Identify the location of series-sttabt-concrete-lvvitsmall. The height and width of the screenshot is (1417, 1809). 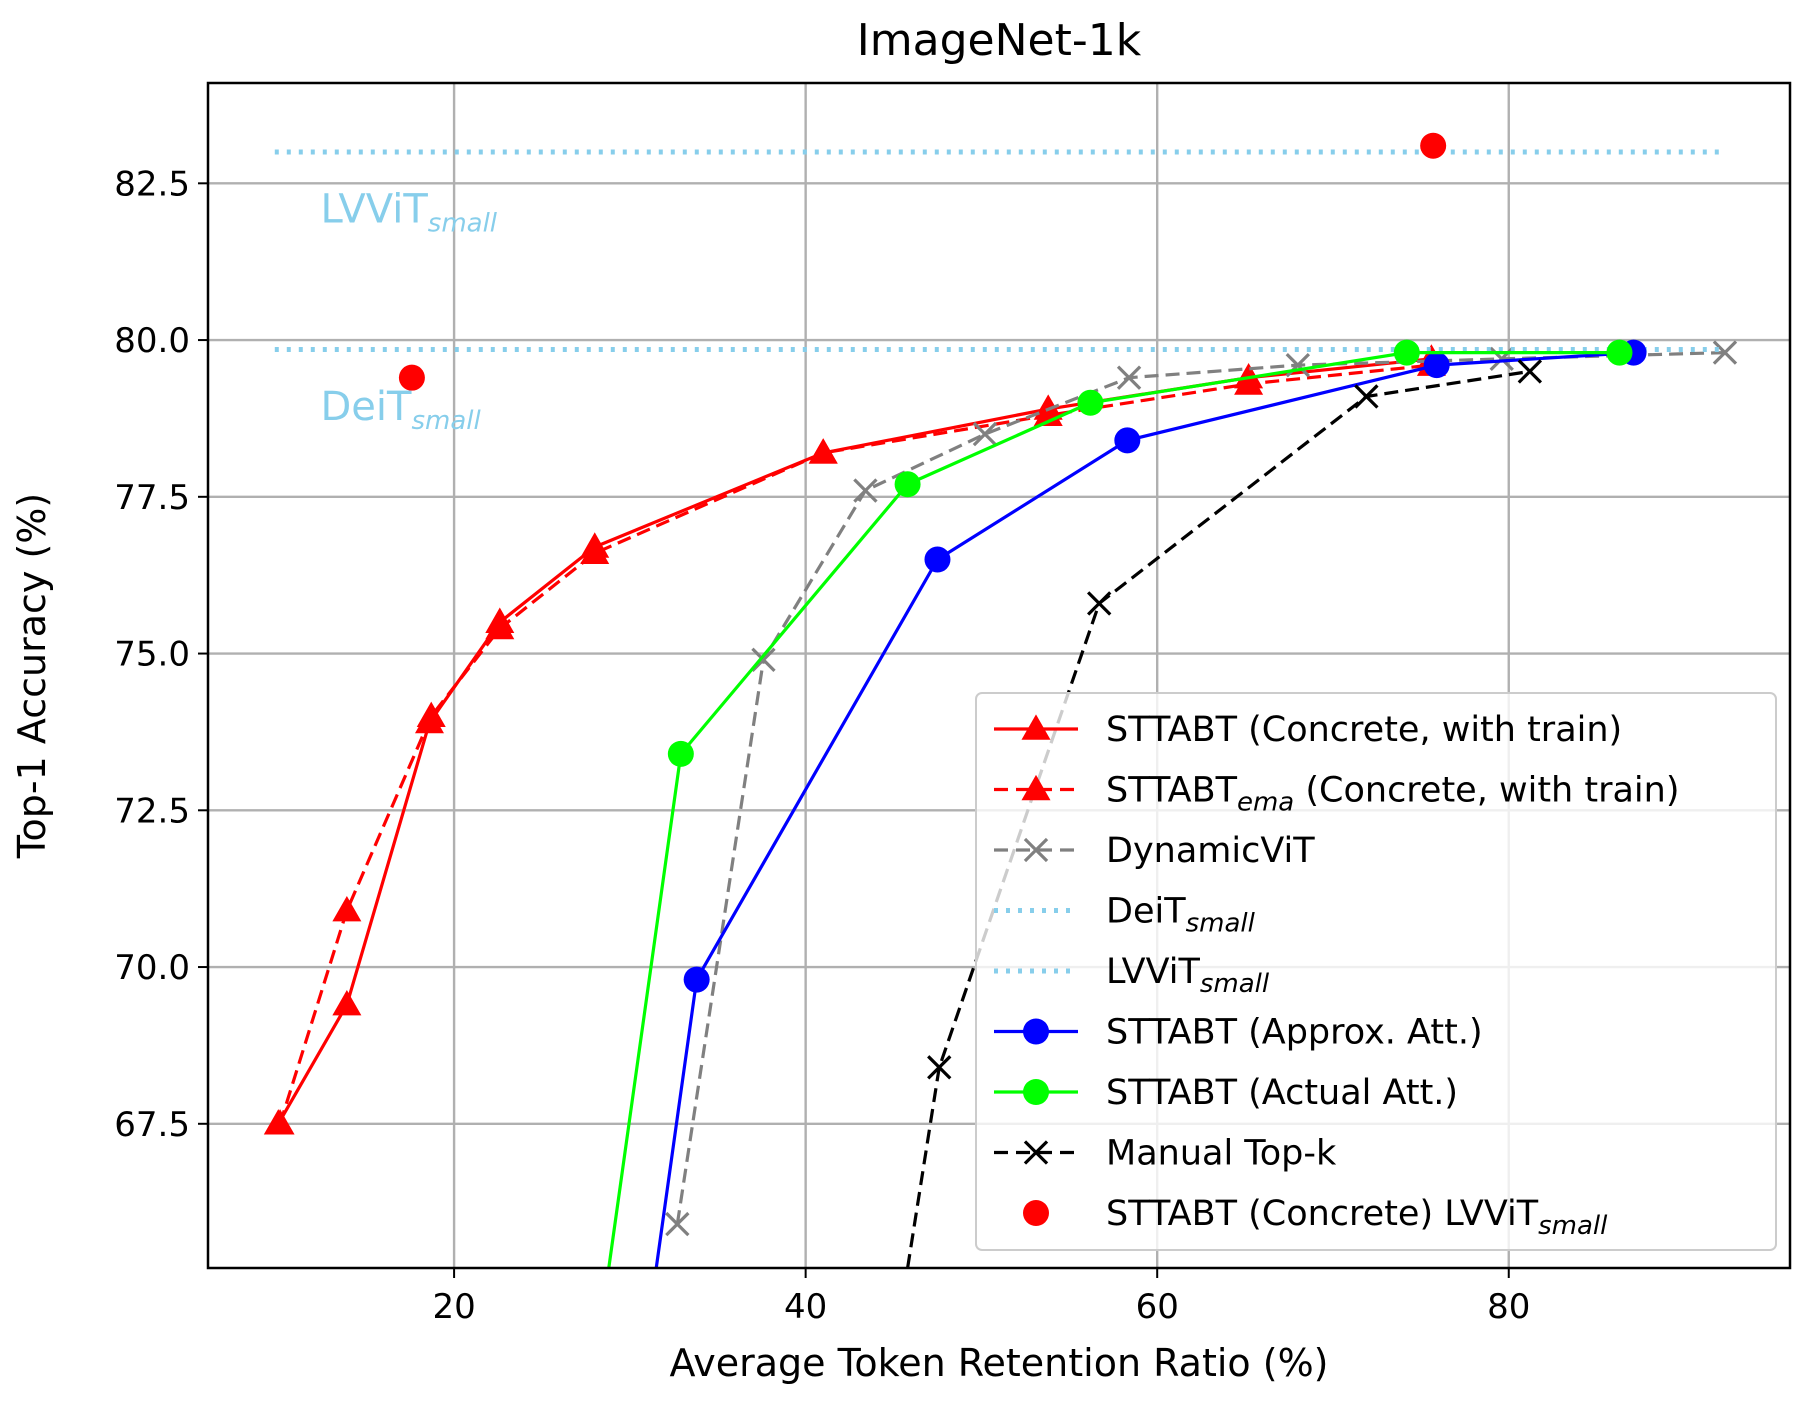
(922, 261).